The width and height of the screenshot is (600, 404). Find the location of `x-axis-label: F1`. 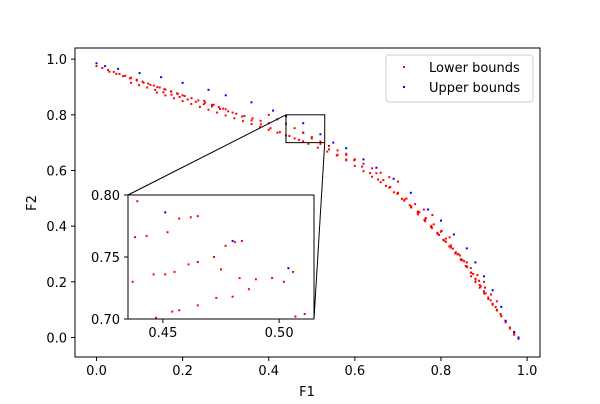

x-axis-label: F1 is located at coordinates (307, 392).